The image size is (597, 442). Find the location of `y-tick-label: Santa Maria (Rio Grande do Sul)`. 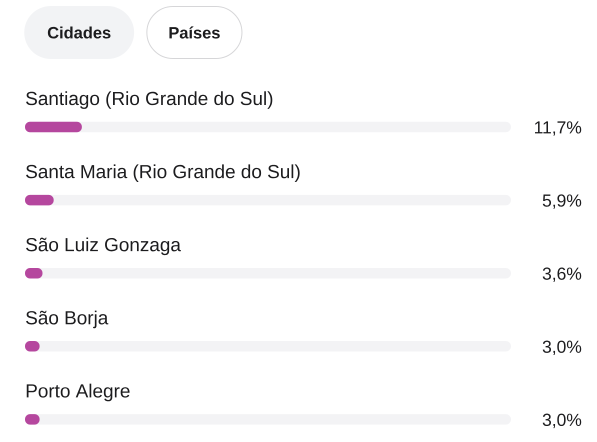

y-tick-label: Santa Maria (Rio Grande do Sul) is located at coordinates (163, 173).